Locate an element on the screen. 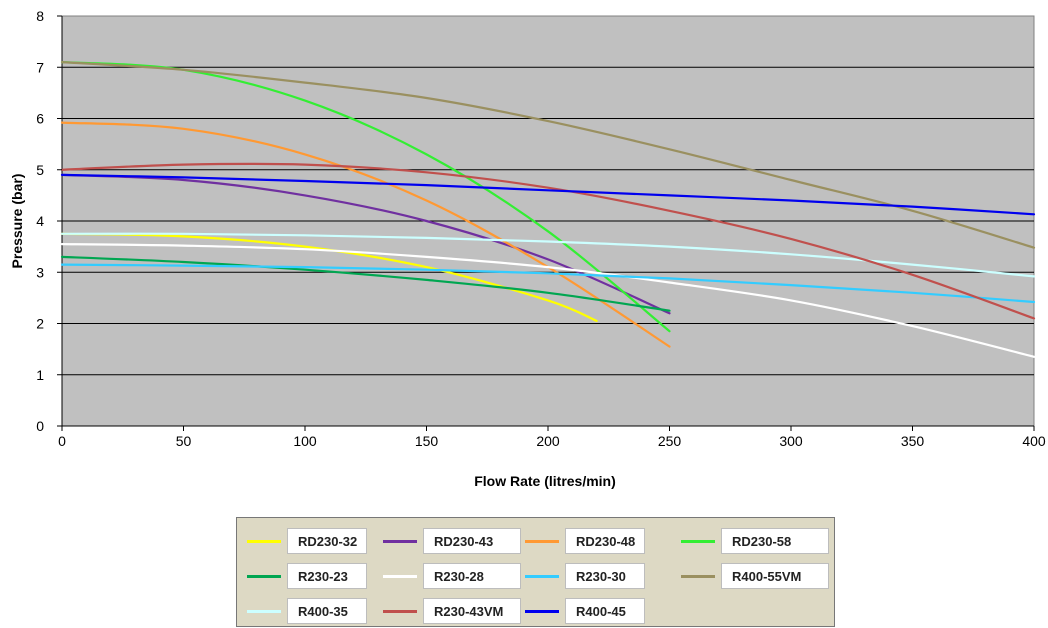 This screenshot has width=1048, height=628. y-tick-label: 0 is located at coordinates (40, 426).